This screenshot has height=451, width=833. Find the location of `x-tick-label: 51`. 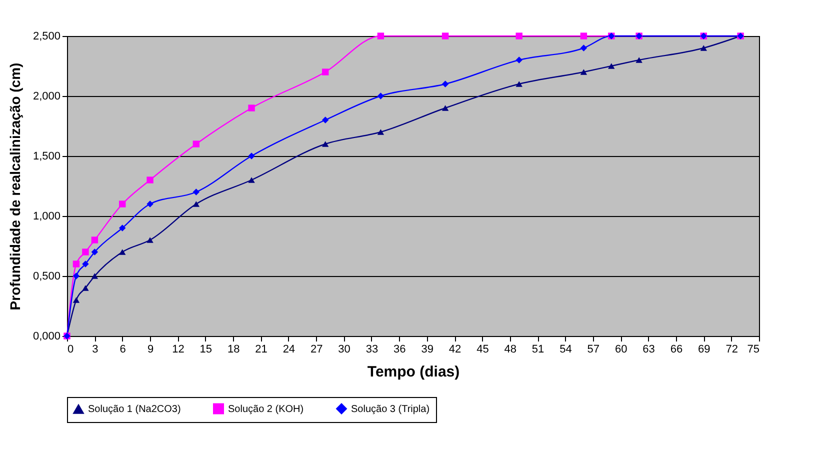

x-tick-label: 51 is located at coordinates (538, 350).